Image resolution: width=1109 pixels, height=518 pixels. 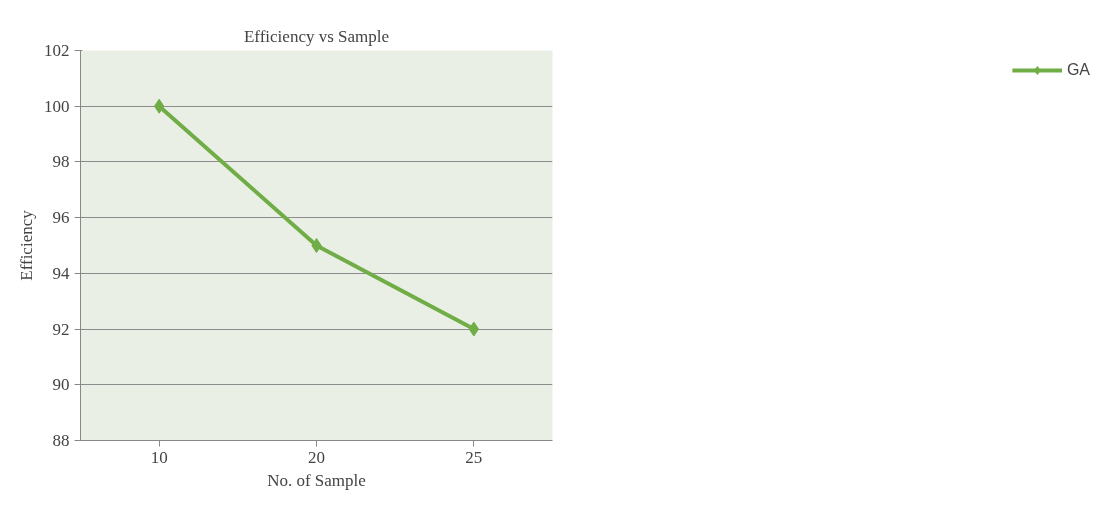 What do you see at coordinates (61, 440) in the screenshot?
I see `y-tick-label: 88` at bounding box center [61, 440].